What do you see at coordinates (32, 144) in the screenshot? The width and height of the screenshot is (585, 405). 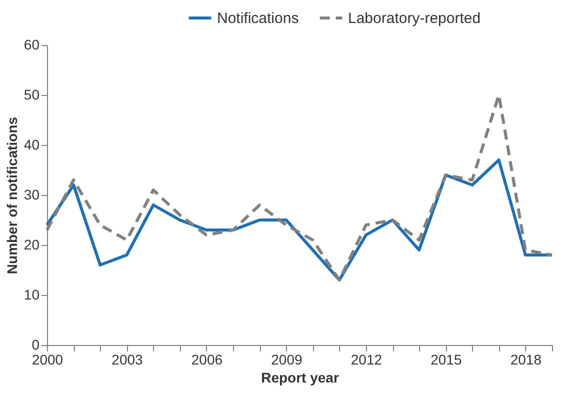 I see `y-tick-label: 40` at bounding box center [32, 144].